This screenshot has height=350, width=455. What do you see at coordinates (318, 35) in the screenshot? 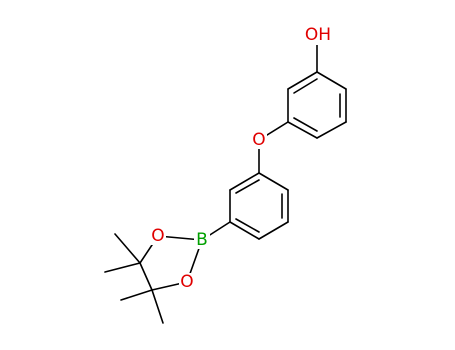
I see `hydroxyl-label: OH` at bounding box center [318, 35].